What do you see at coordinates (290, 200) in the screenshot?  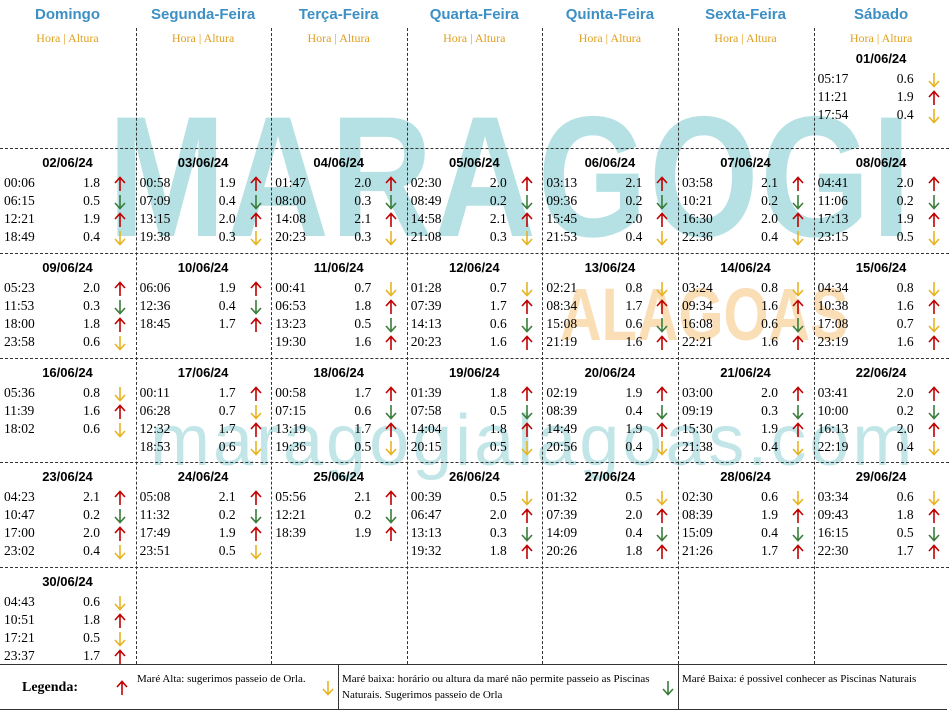 I see `tide-time: 08:00` at bounding box center [290, 200].